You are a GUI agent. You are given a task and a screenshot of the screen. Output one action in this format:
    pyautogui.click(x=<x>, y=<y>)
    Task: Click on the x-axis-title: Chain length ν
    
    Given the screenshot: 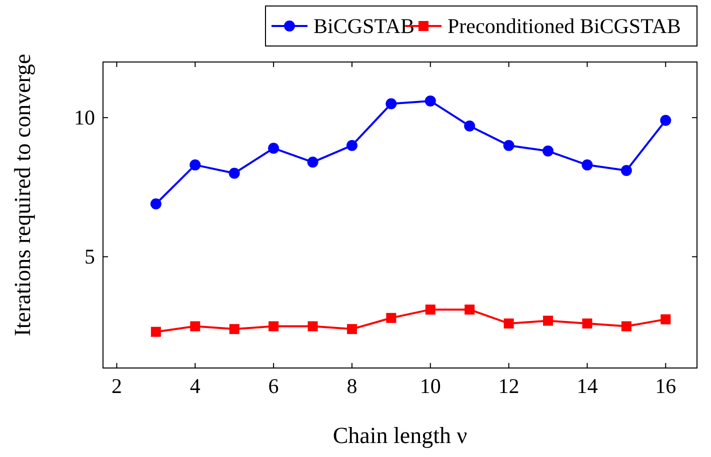 What is the action you would take?
    pyautogui.click(x=400, y=435)
    